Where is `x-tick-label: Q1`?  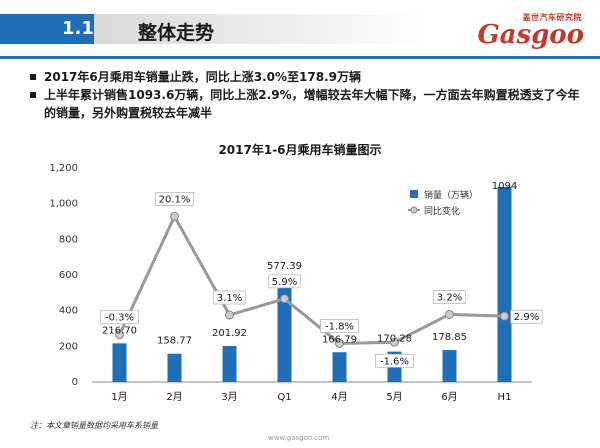 x-tick-label: Q1 is located at coordinates (284, 397).